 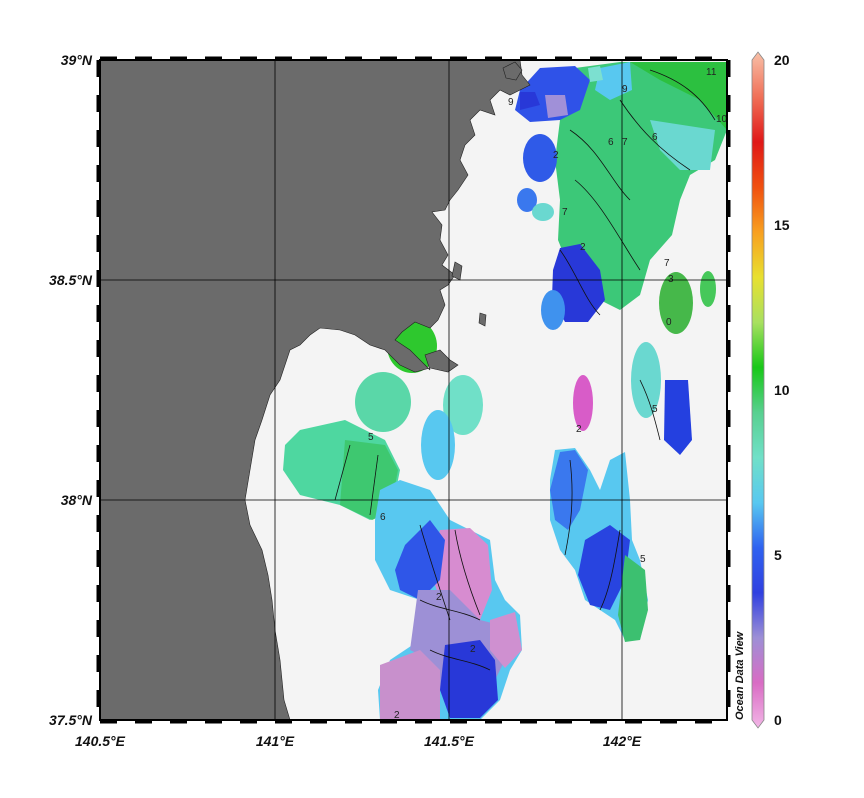 What do you see at coordinates (782, 390) in the screenshot?
I see `colorbar-label: 10` at bounding box center [782, 390].